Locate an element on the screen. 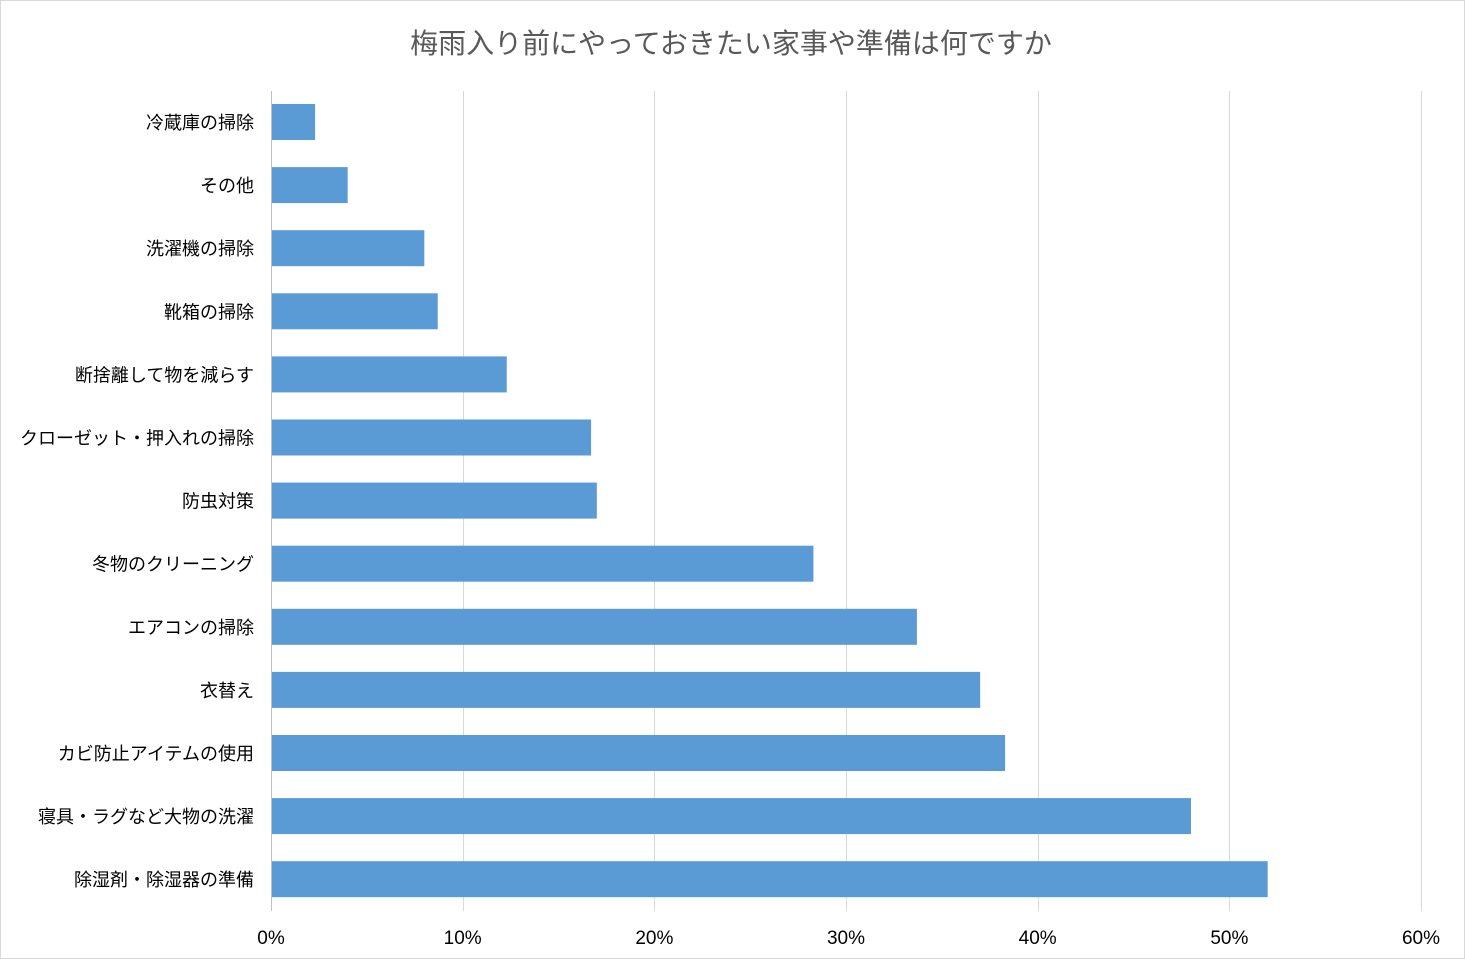 The width and height of the screenshot is (1465, 959). x-tick-labels: 0% 10% 20% 30% 40% 50% 60% is located at coordinates (848, 938).